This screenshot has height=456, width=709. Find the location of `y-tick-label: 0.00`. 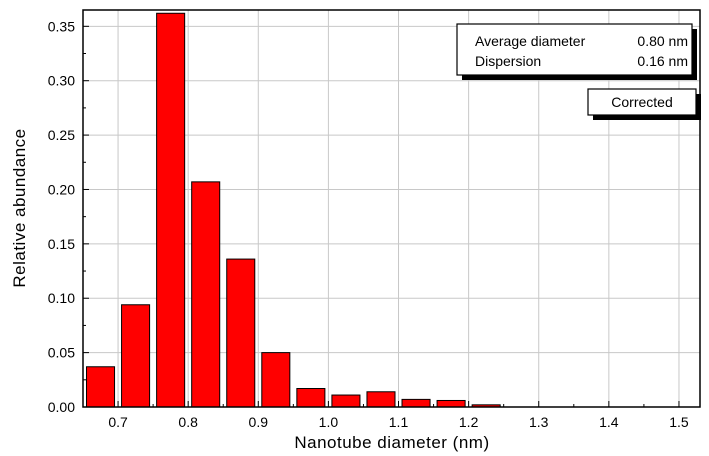

y-tick-label: 0.00 is located at coordinates (61, 407).